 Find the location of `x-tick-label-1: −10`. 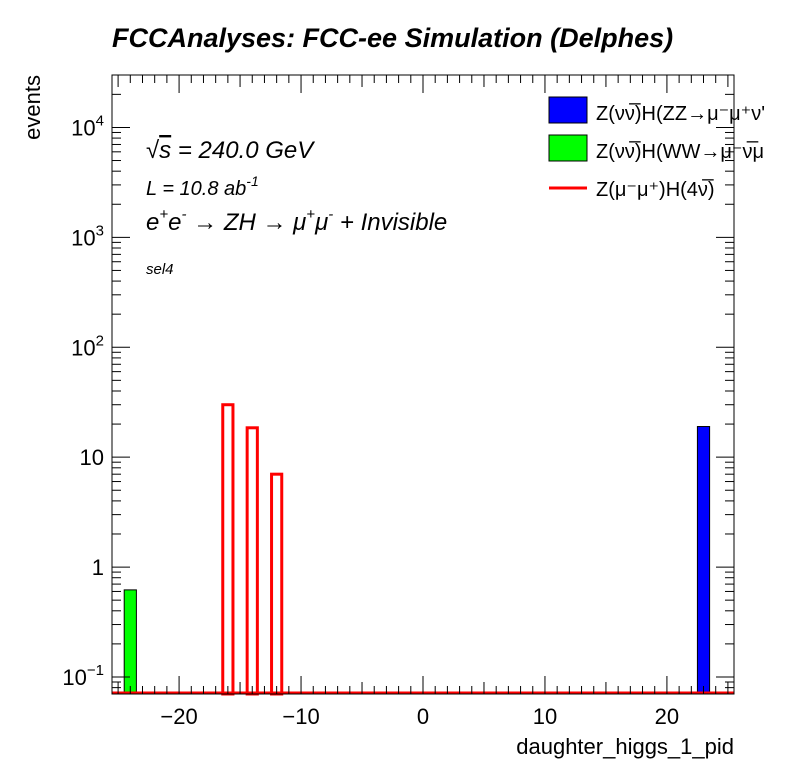

x-tick-label-1: −10 is located at coordinates (300, 716).